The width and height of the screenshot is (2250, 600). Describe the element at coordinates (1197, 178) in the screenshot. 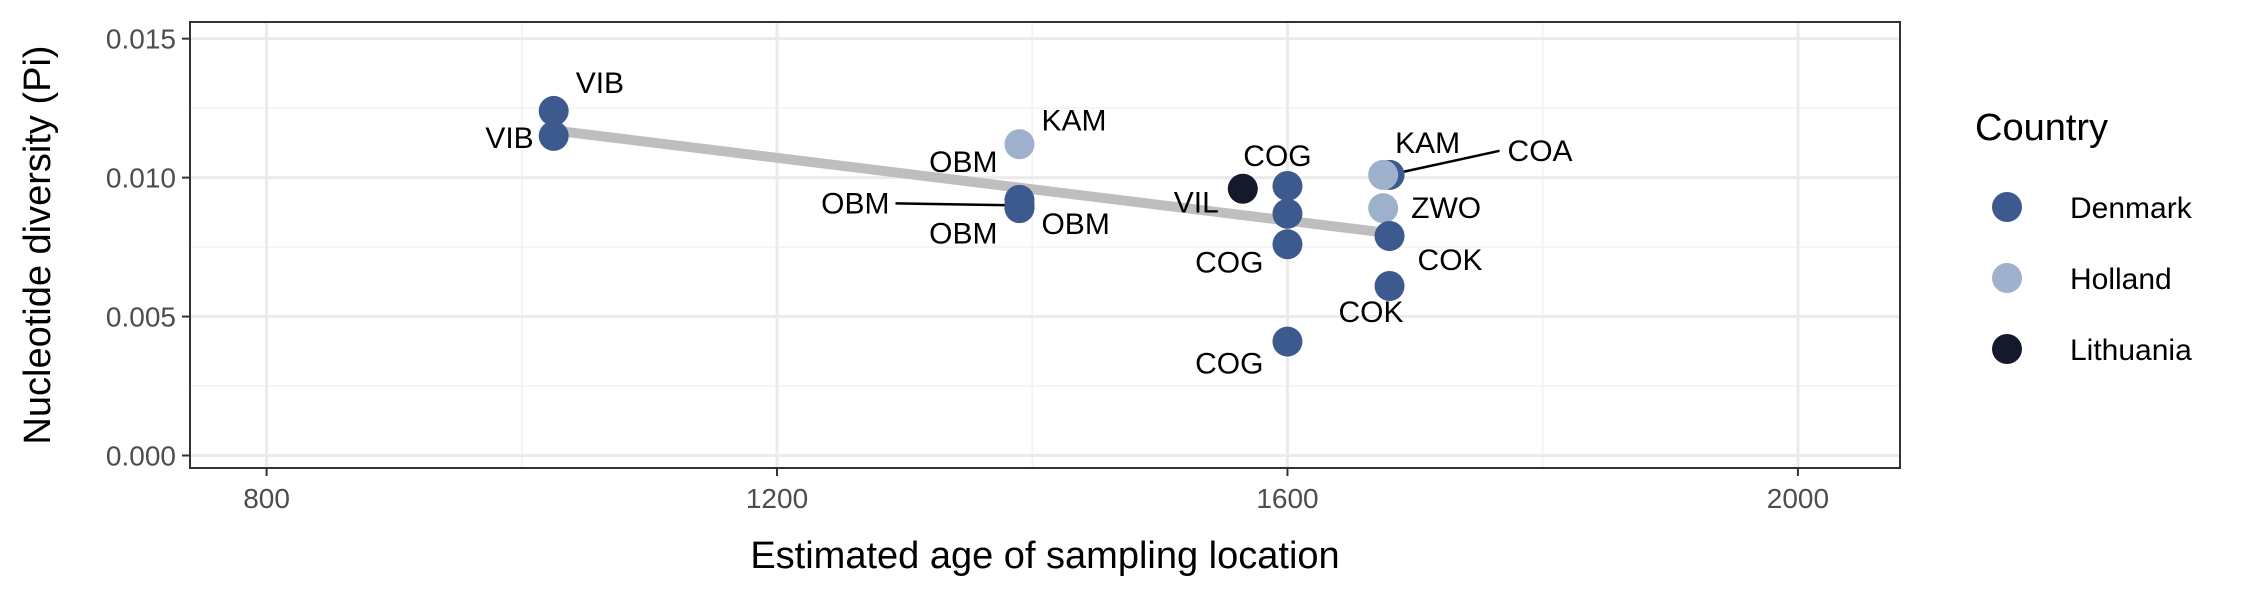

I see `label-leaders` at that location.